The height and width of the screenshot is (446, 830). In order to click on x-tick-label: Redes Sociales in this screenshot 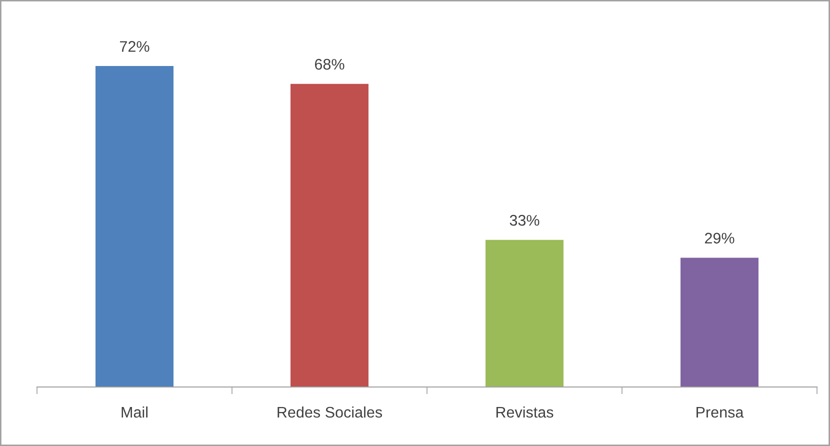, I will do `click(330, 412)`.